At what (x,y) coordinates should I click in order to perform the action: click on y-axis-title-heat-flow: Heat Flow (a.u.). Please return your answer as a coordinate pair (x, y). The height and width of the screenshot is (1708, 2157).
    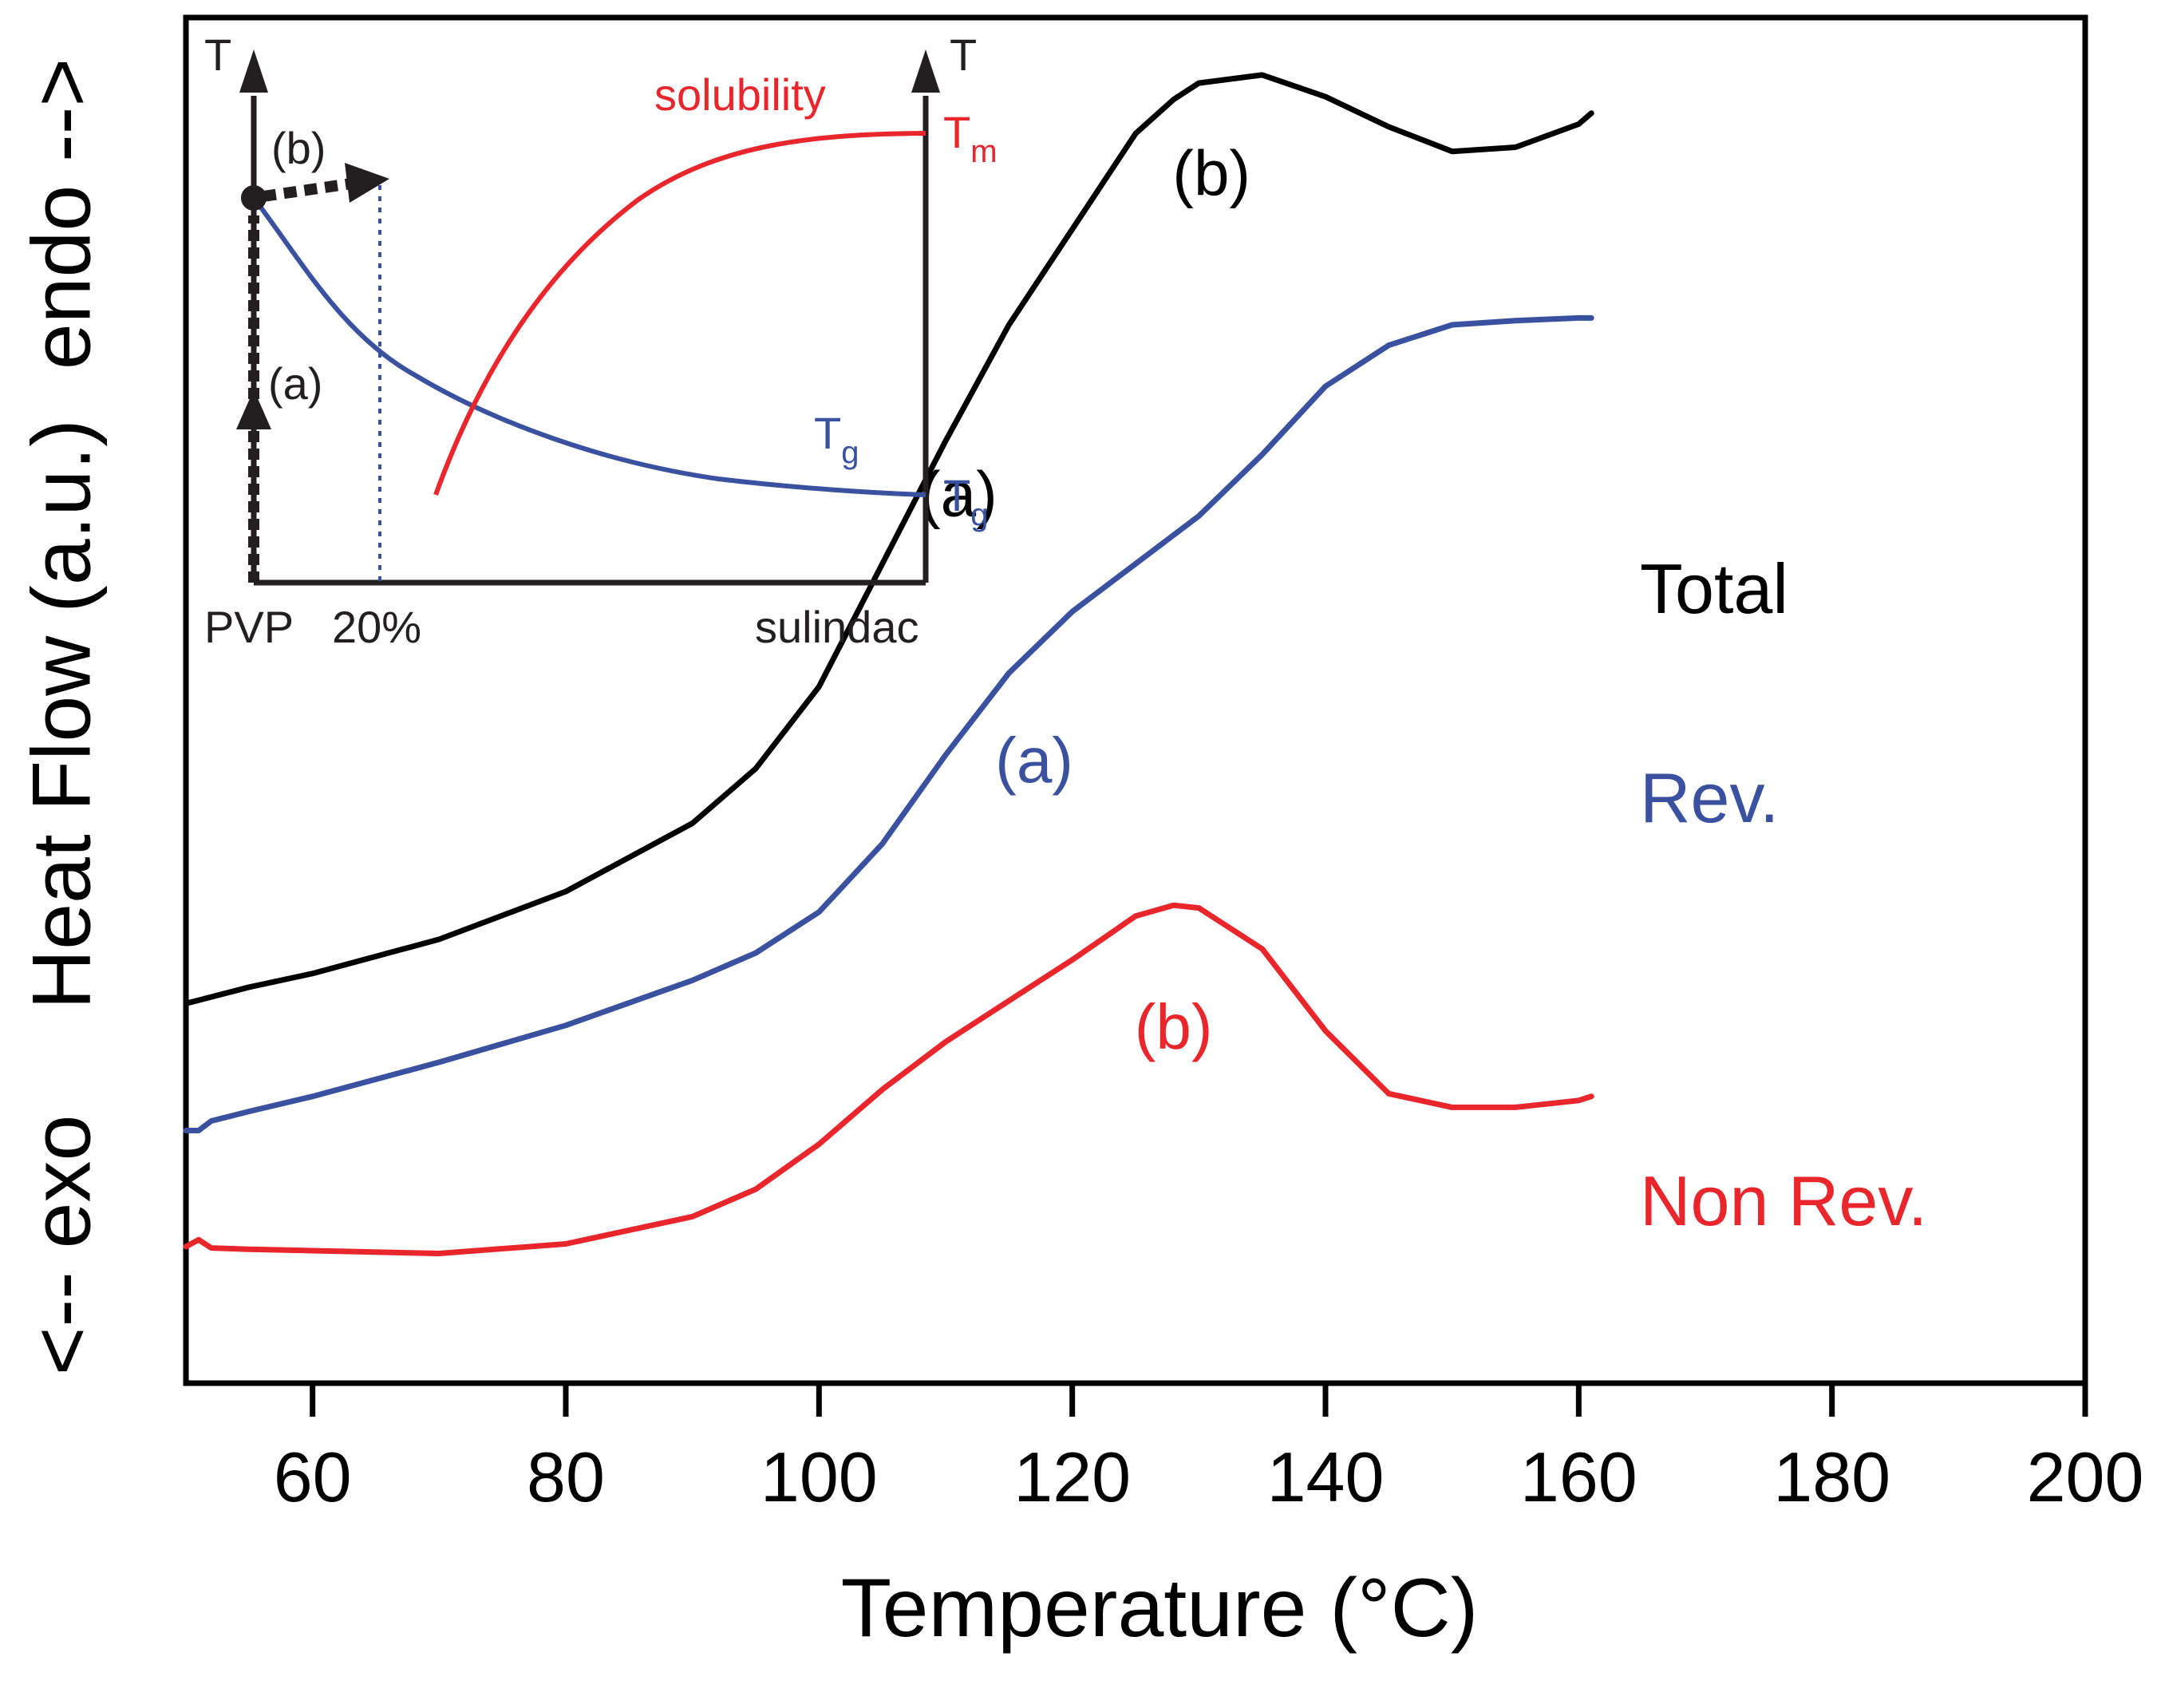
    Looking at the image, I should click on (61, 714).